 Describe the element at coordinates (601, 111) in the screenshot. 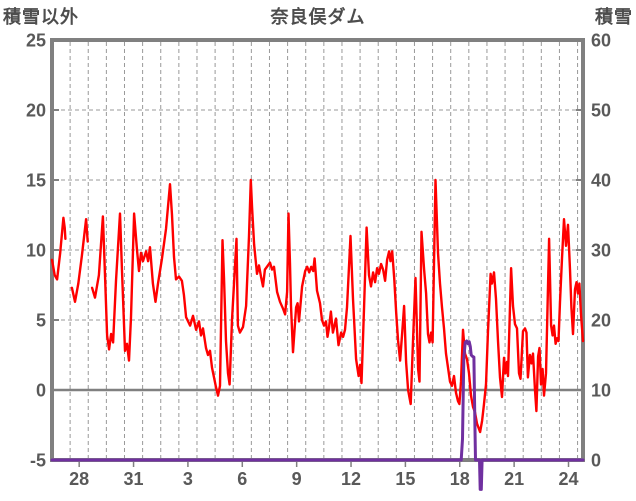

I see `right-axis-tick-label: 50` at that location.